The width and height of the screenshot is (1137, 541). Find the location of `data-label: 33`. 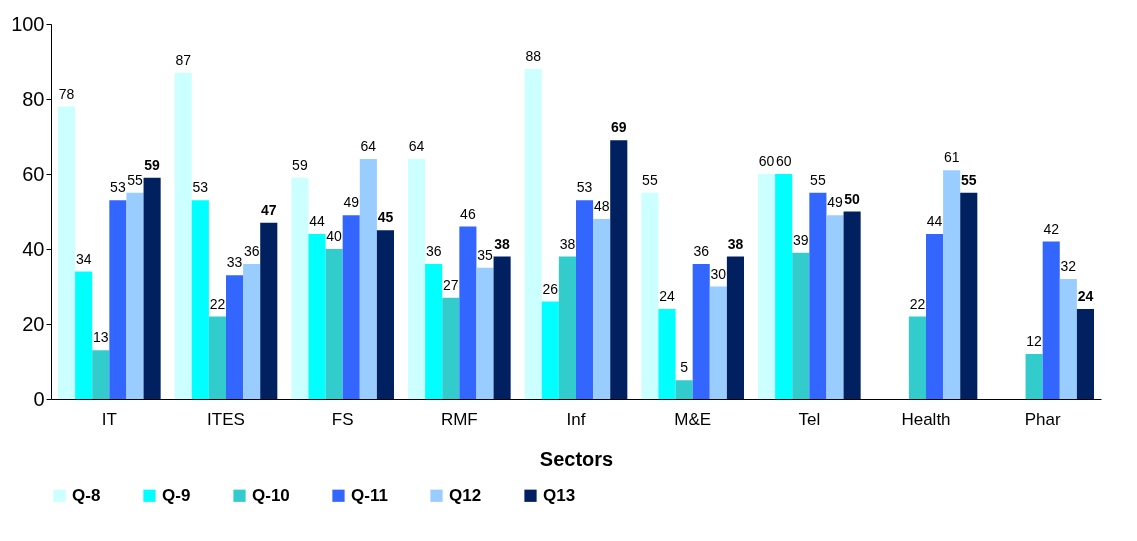

data-label: 33 is located at coordinates (234, 262).